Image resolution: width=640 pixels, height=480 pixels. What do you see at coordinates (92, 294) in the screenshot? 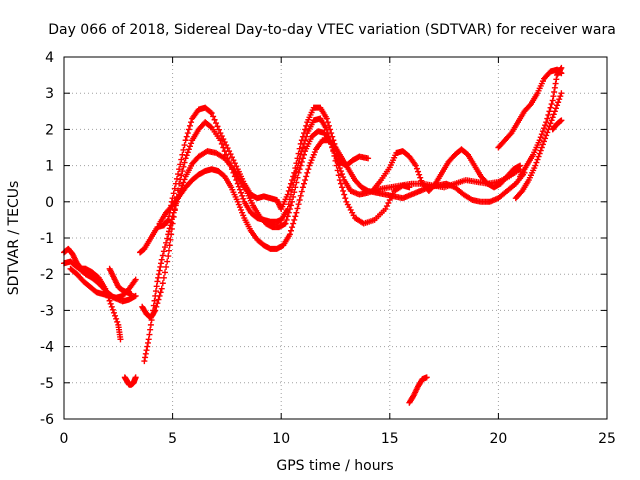
I see `series-track-b-early` at bounding box center [92, 294].